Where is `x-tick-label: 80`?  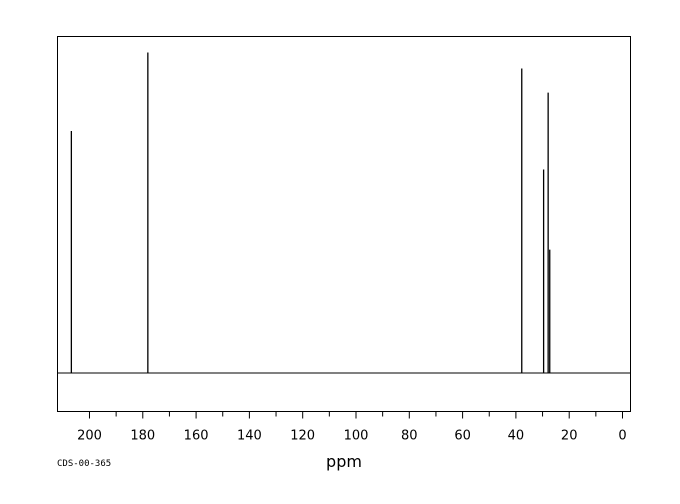
x-tick-label: 80 is located at coordinates (409, 436).